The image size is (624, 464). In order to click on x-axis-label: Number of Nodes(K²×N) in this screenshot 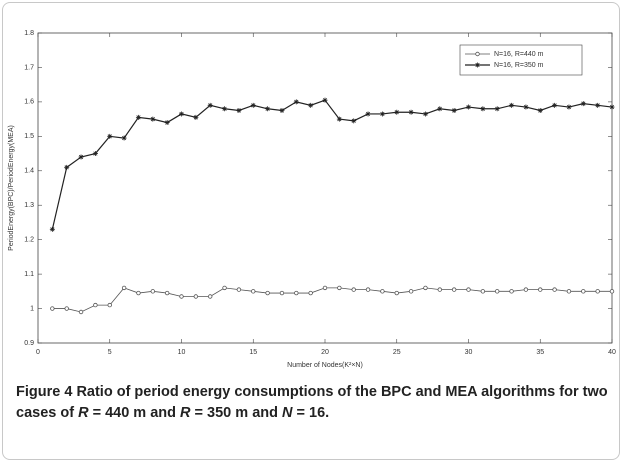, I will do `click(325, 365)`.